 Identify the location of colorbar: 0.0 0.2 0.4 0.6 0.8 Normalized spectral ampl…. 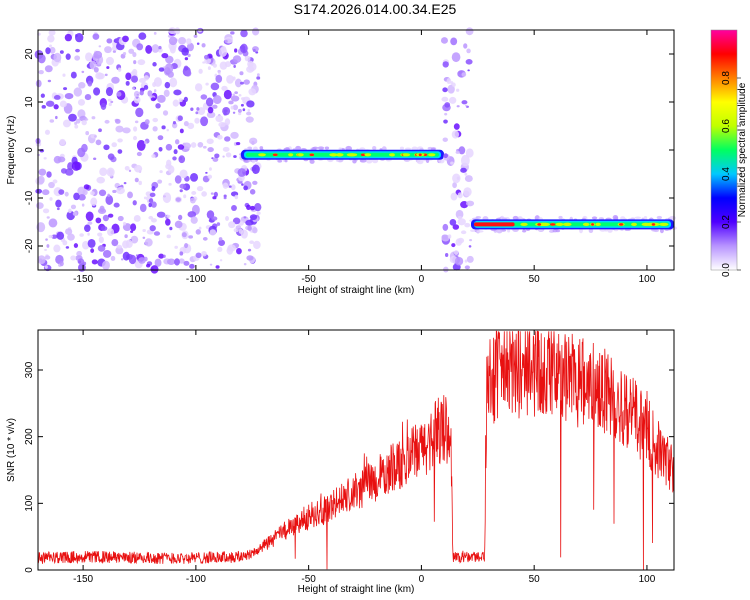
(729, 153).